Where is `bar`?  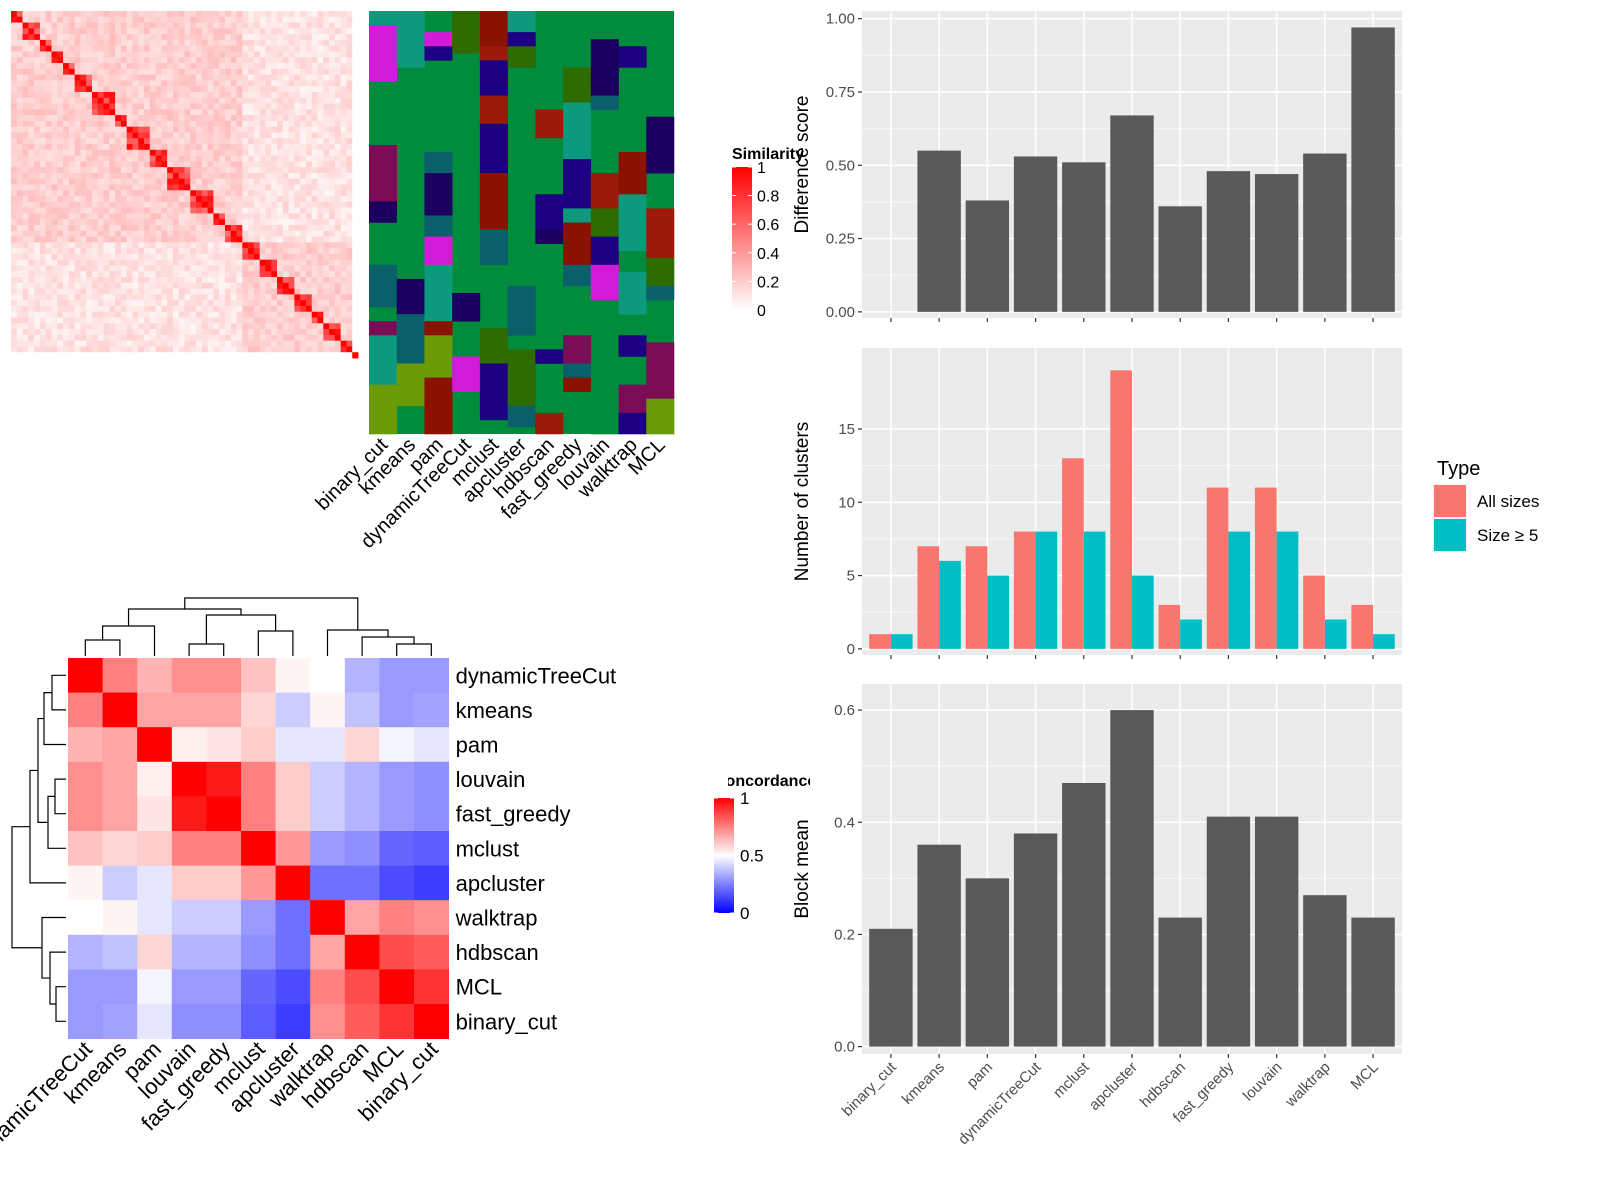
bar is located at coordinates (1180, 982).